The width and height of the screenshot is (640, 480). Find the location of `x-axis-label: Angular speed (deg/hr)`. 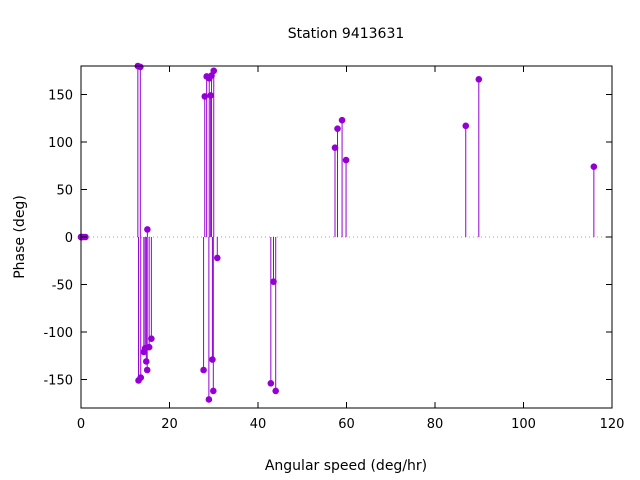

x-axis-label: Angular speed (deg/hr) is located at coordinates (346, 466).